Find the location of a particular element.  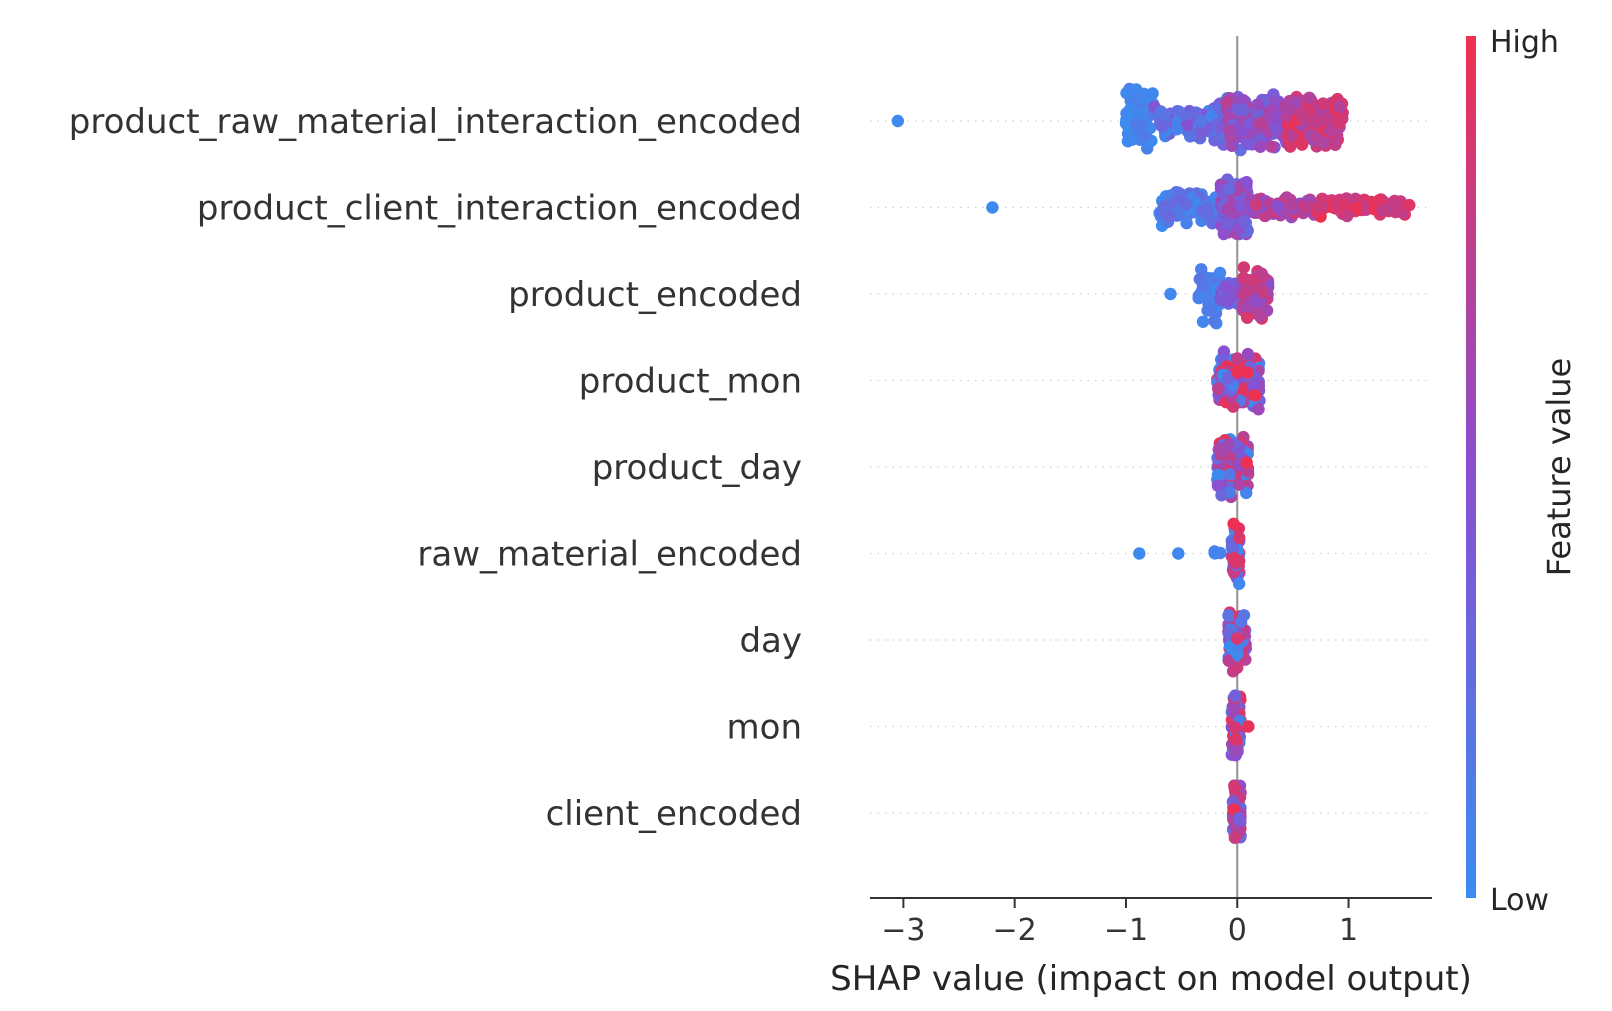

colorbar-high-label: High is located at coordinates (1524, 42).